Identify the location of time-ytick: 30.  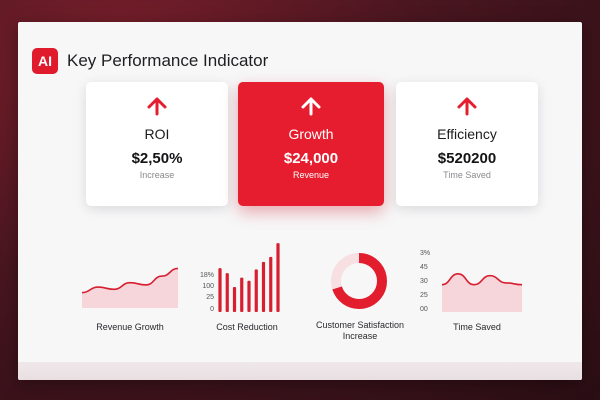
(424, 281).